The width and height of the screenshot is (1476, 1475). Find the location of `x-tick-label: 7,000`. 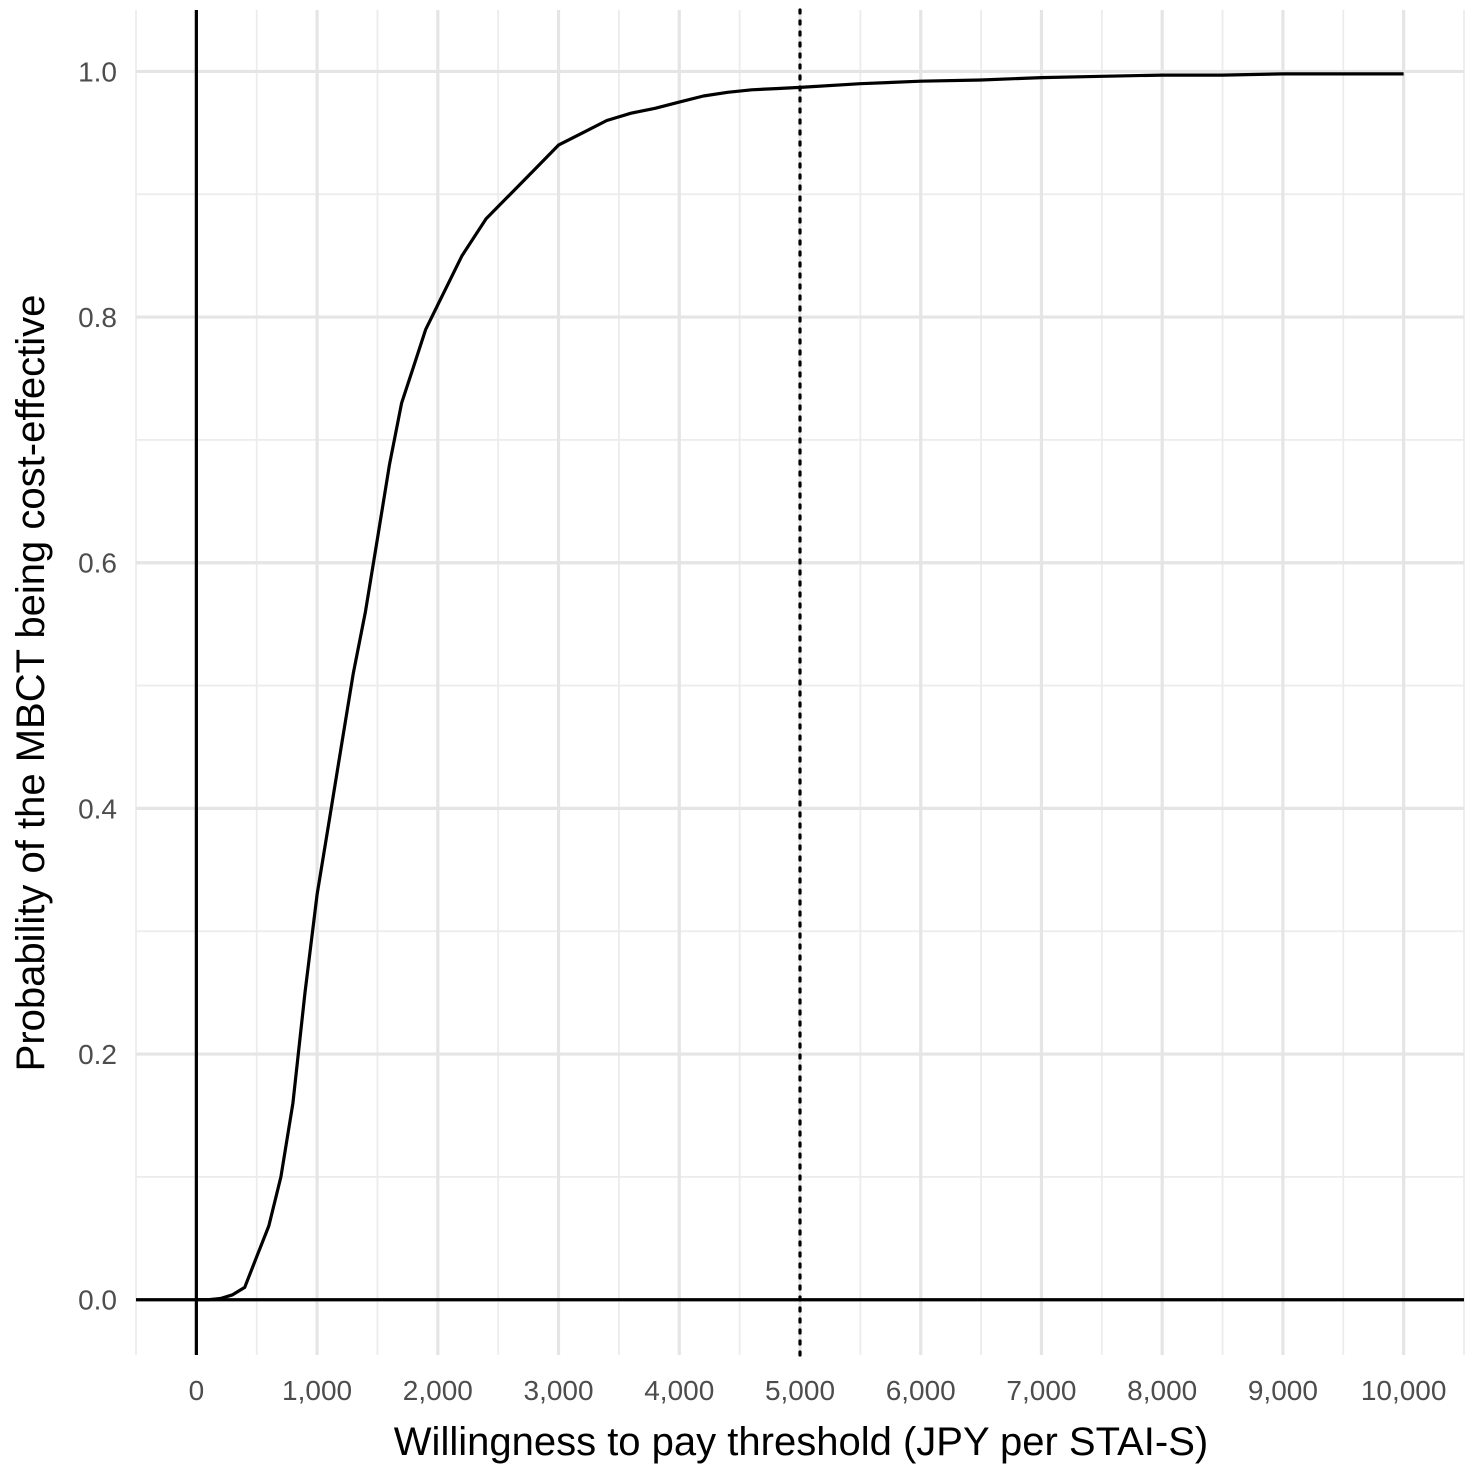

x-tick-label: 7,000 is located at coordinates (1041, 1390).